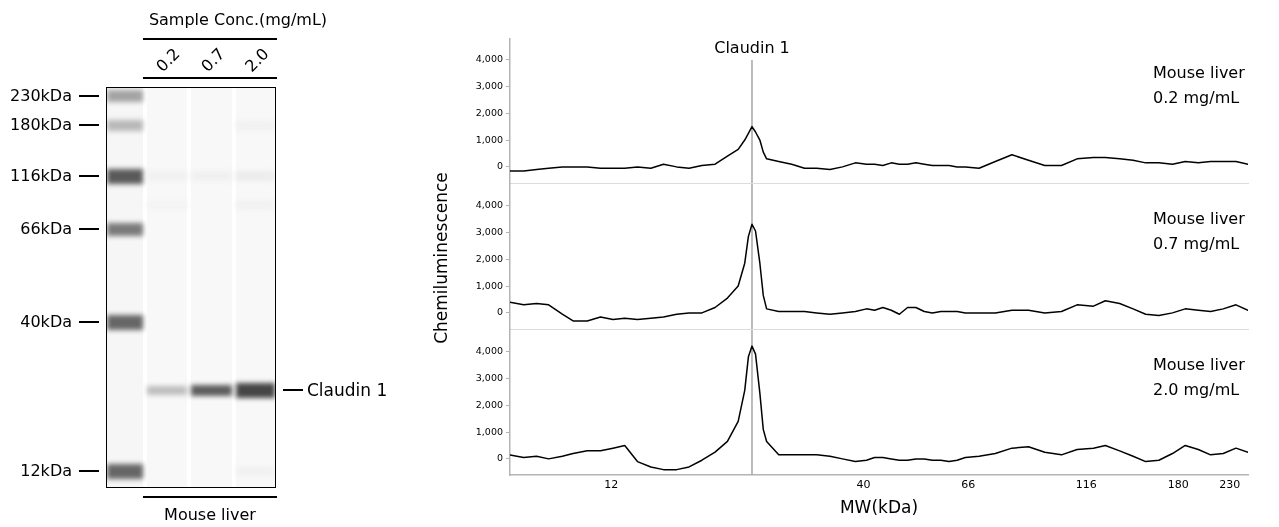 The height and width of the screenshot is (527, 1279). Describe the element at coordinates (256, 60) in the screenshot. I see `category-label: 2.0` at that location.